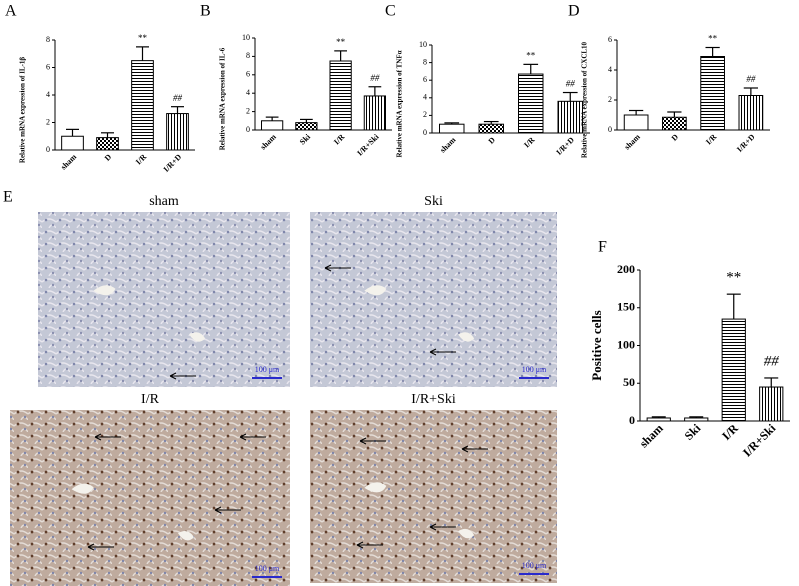 This screenshot has width=799, height=586. Describe the element at coordinates (433, 201) in the screenshot. I see `image-title: Ski` at that location.